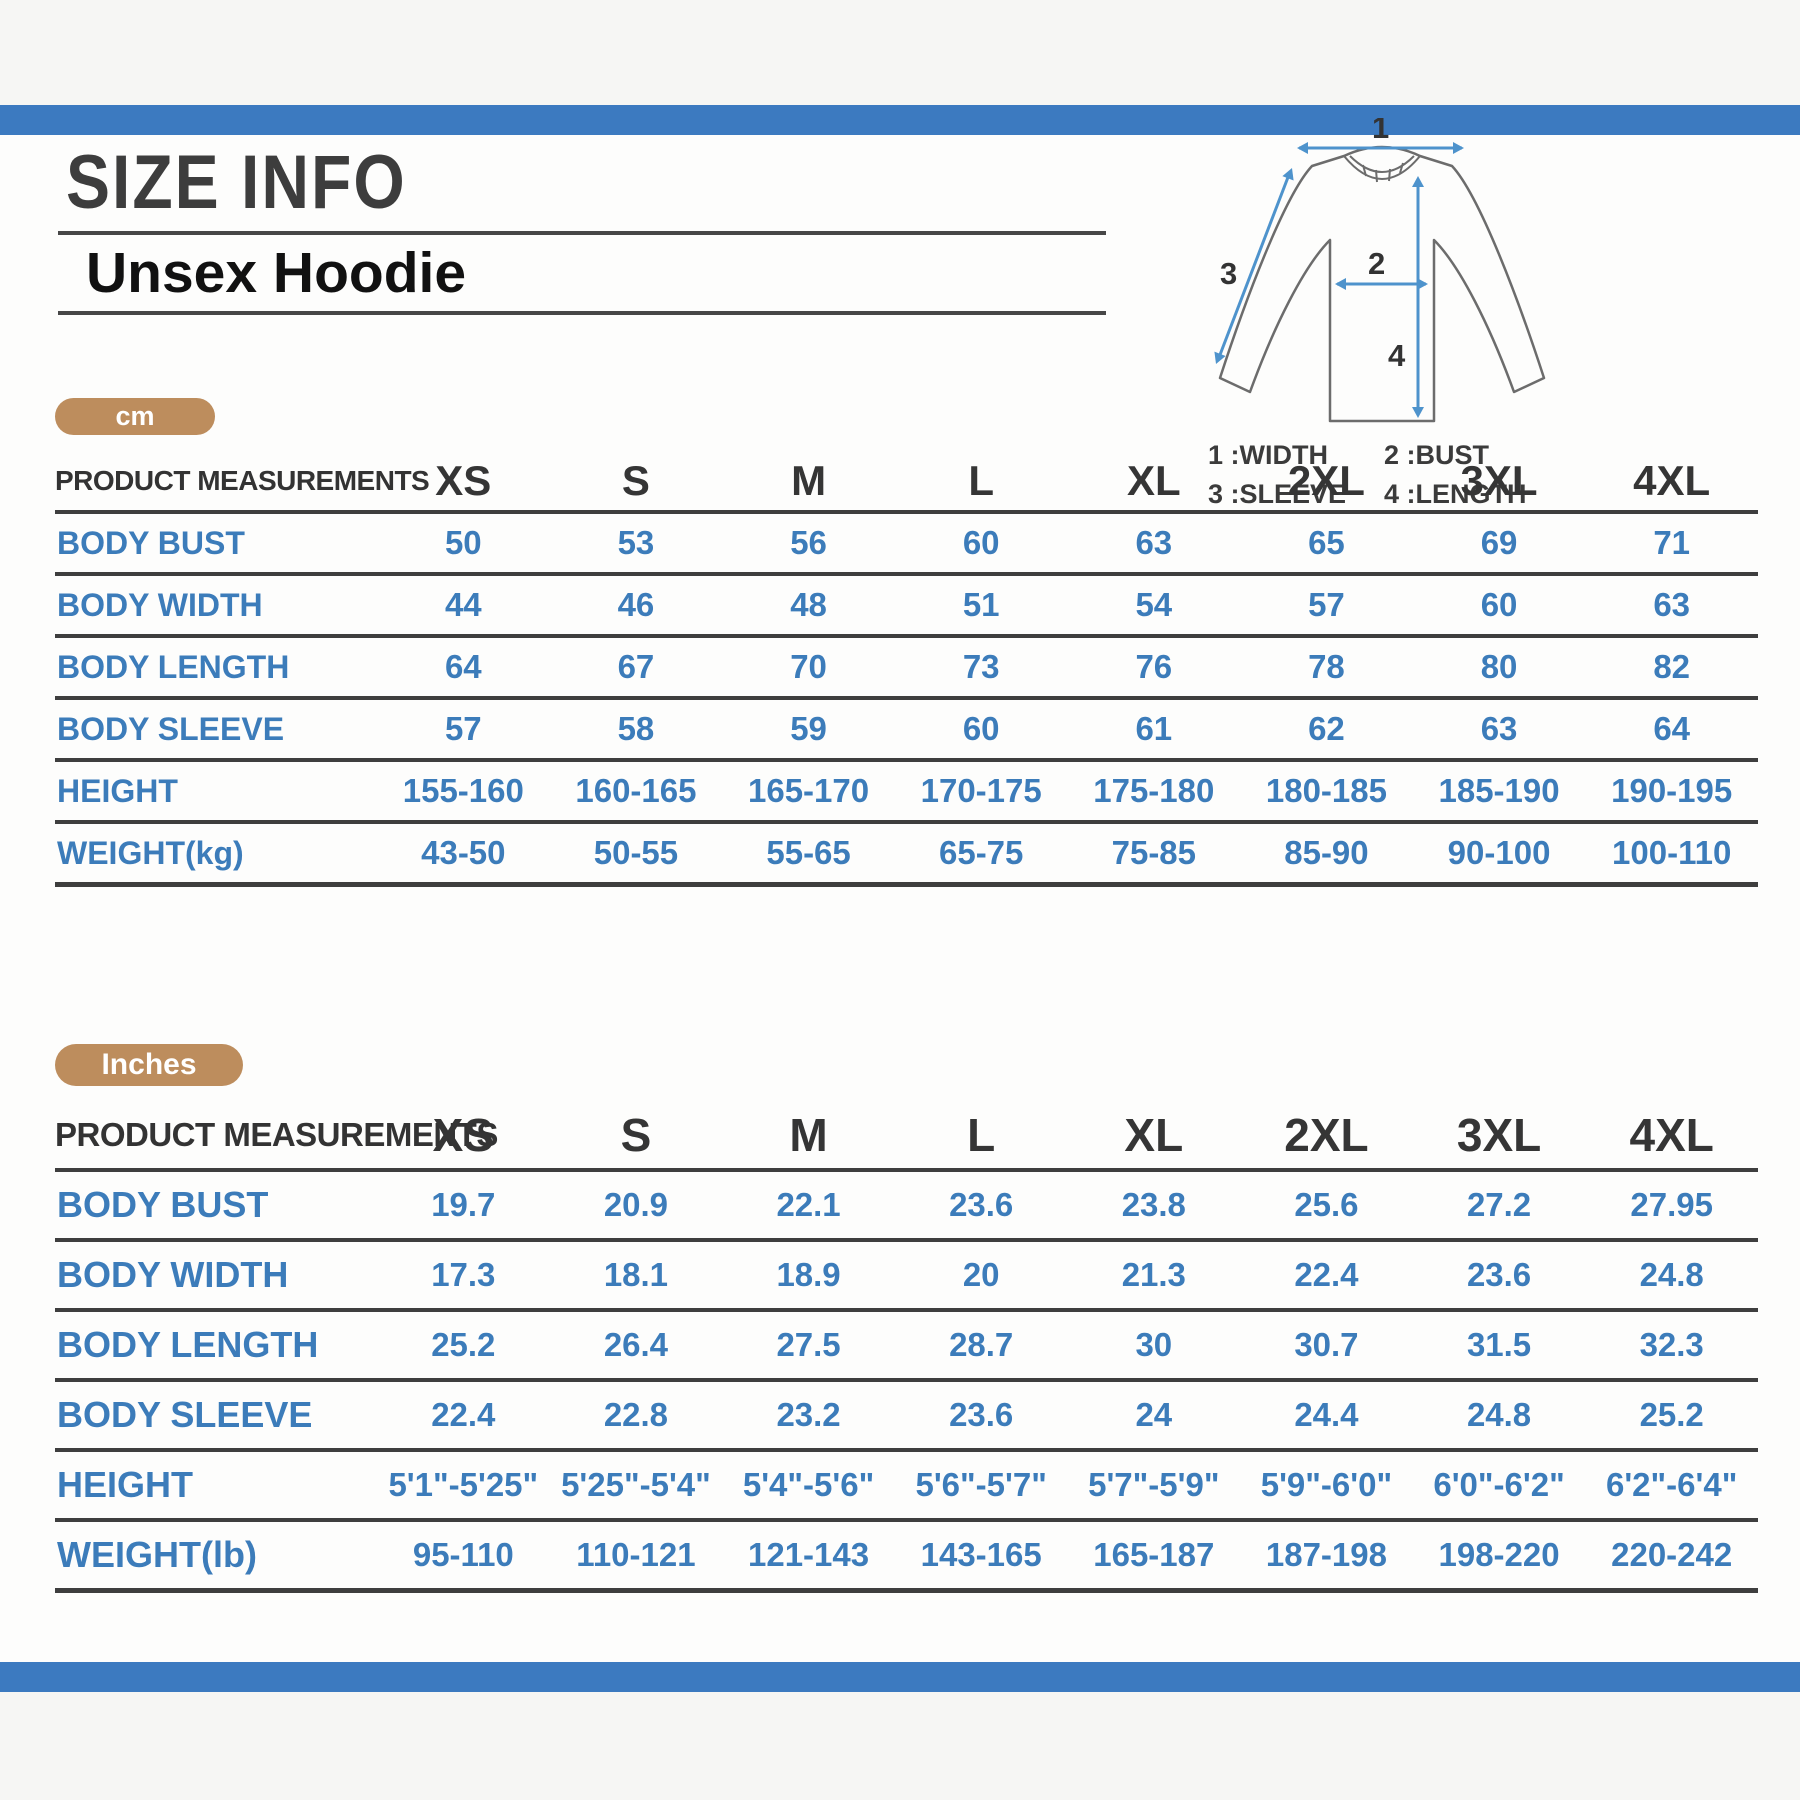 This screenshot has height=1800, width=1800. Describe the element at coordinates (1671, 1484) in the screenshot. I see `measurement-value: 6'2"-6'4"` at that location.